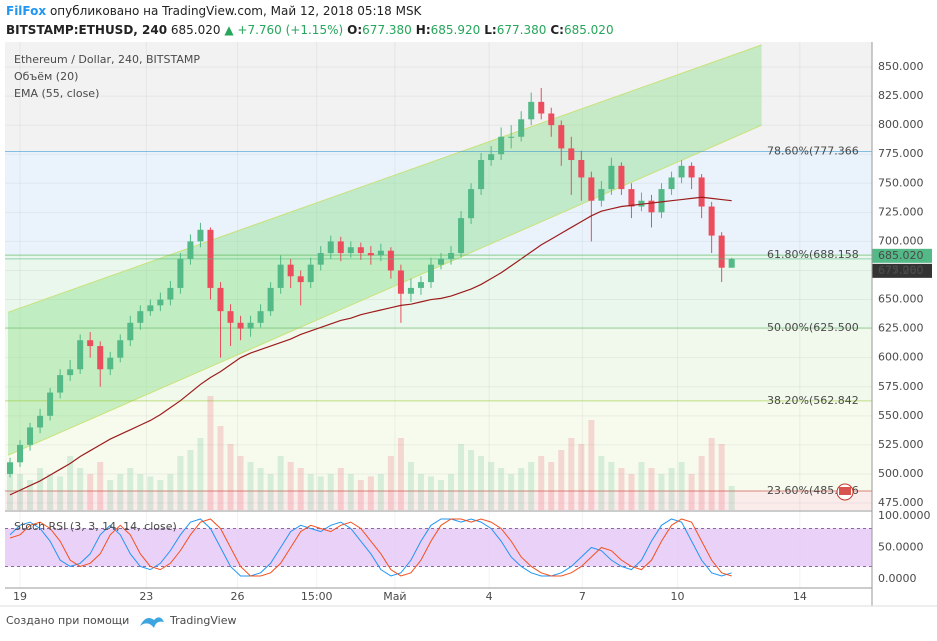  Describe the element at coordinates (813, 490) in the screenshot. I see `fib-label: 23.60%(485.316` at that location.